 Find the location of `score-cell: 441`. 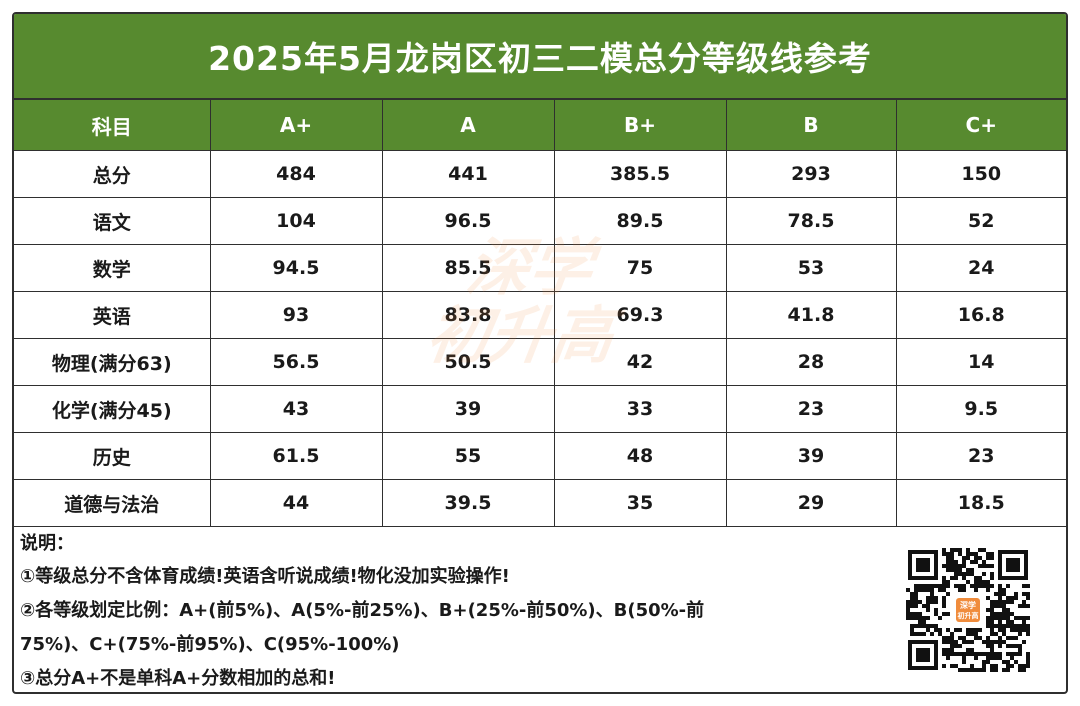

score-cell: 441 is located at coordinates (468, 174).